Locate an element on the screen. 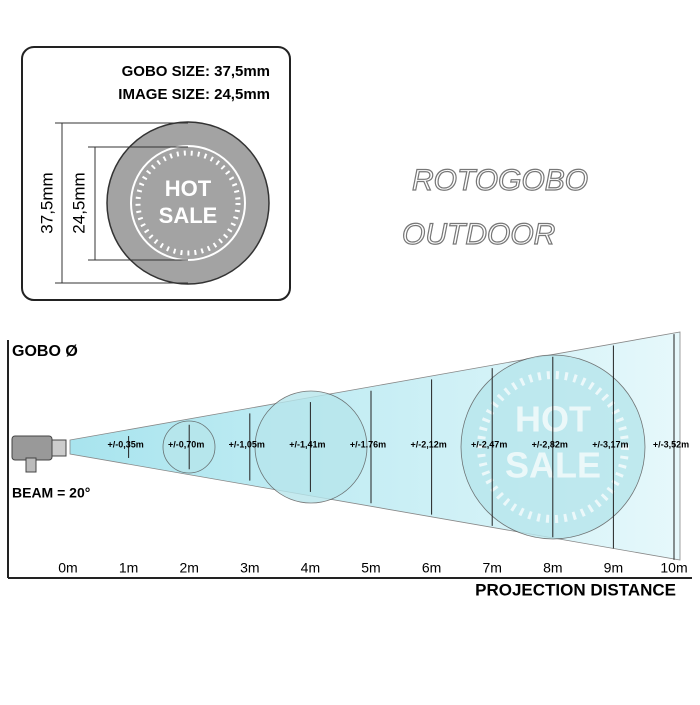 This screenshot has width=700, height=705. gobo-size: GOBO SIZE: 37,5mm is located at coordinates (196, 71).